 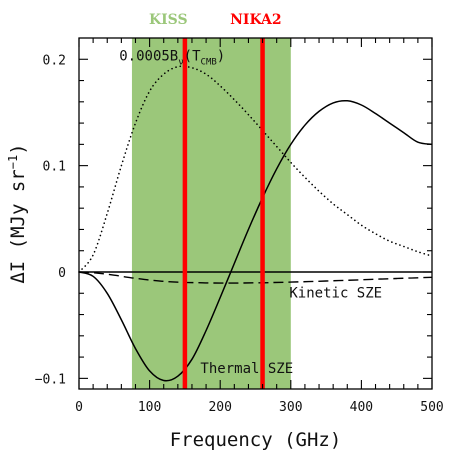 I want to click on y-tick-label: 0, so click(x=62, y=273).